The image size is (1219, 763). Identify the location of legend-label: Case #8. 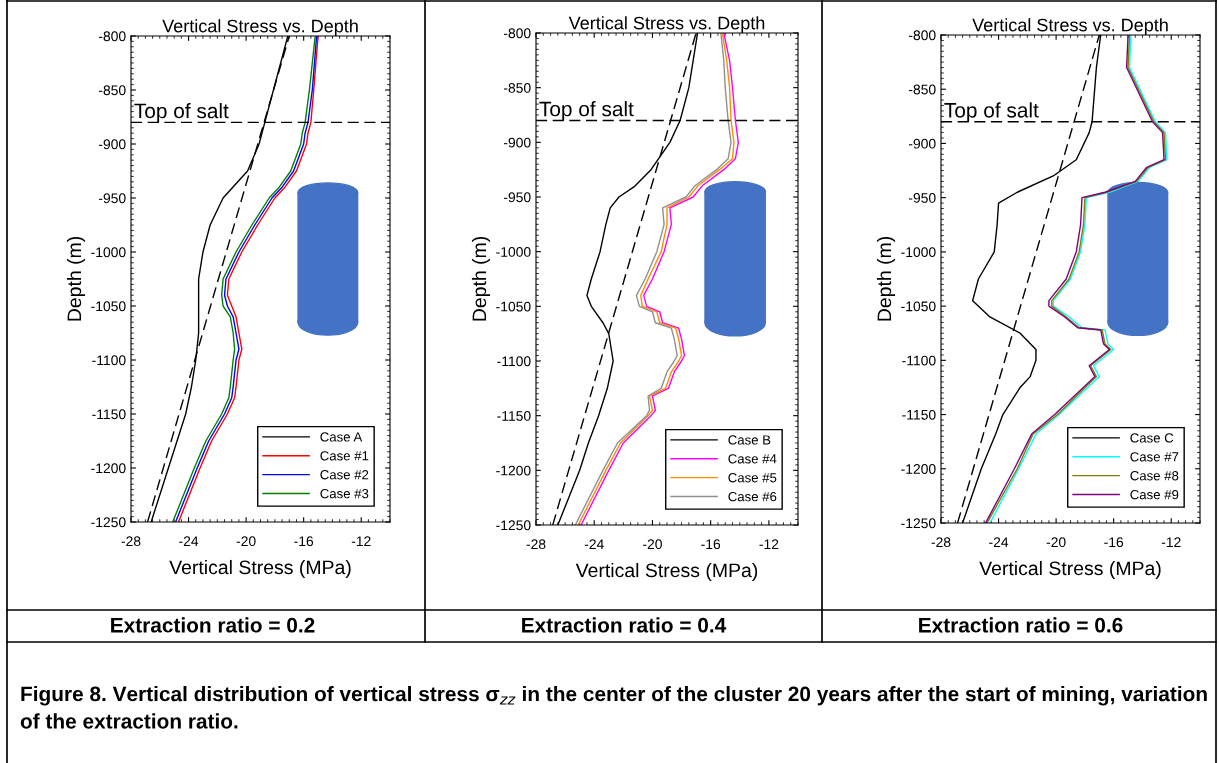
(1154, 476).